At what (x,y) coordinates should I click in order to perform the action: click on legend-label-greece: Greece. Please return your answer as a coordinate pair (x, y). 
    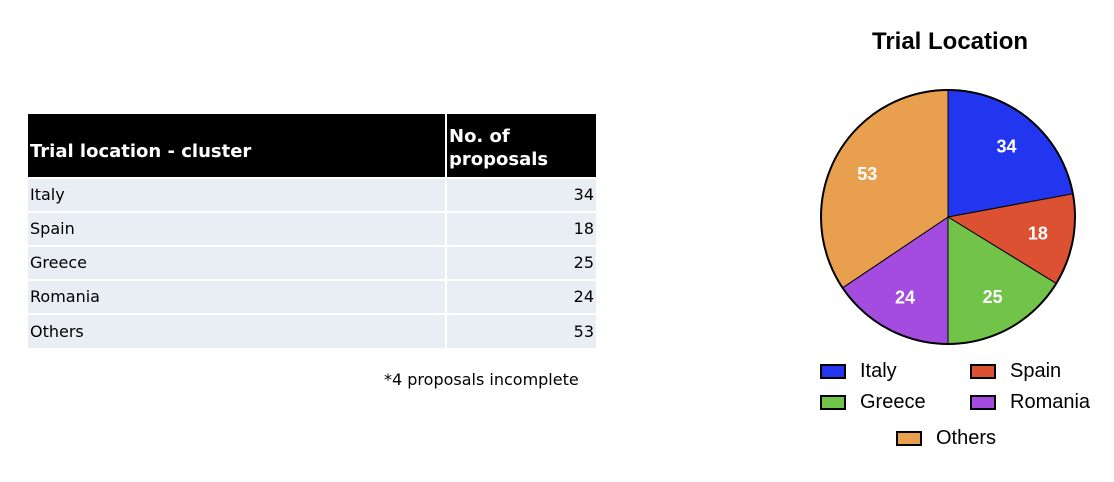
    Looking at the image, I should click on (893, 402).